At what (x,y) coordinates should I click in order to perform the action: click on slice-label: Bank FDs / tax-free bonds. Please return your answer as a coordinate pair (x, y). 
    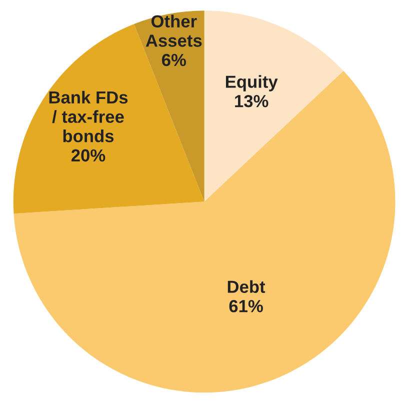
    Looking at the image, I should click on (88, 116).